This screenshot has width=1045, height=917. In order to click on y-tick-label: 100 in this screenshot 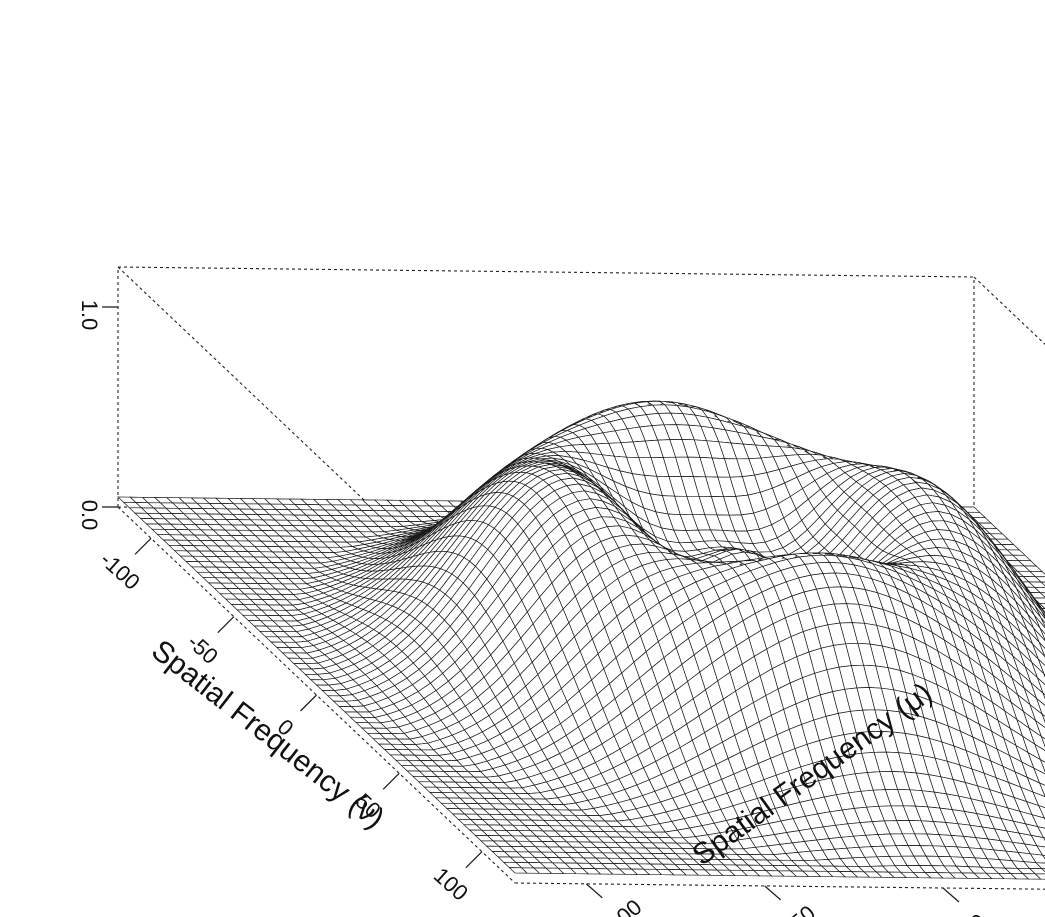, I will do `click(451, 884)`.